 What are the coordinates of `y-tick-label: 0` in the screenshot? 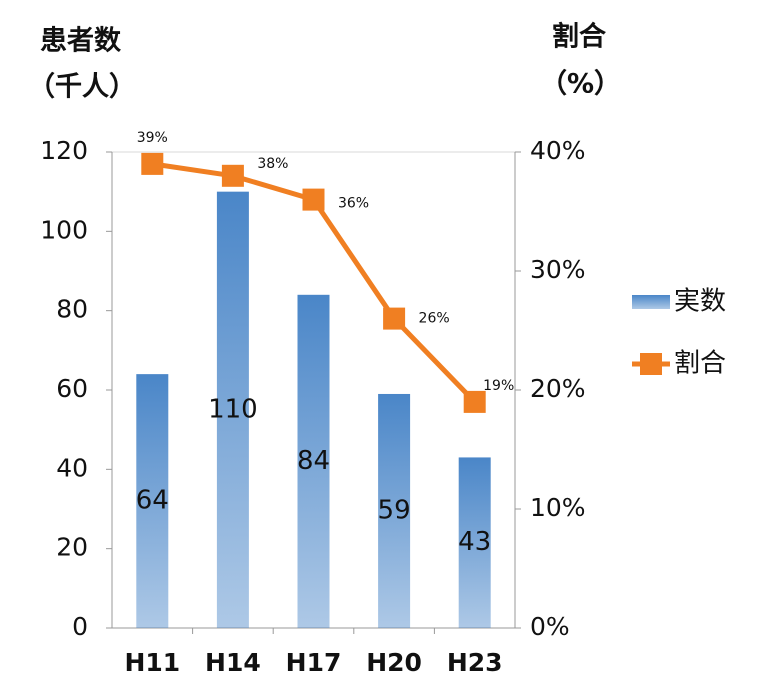 It's located at (80, 626).